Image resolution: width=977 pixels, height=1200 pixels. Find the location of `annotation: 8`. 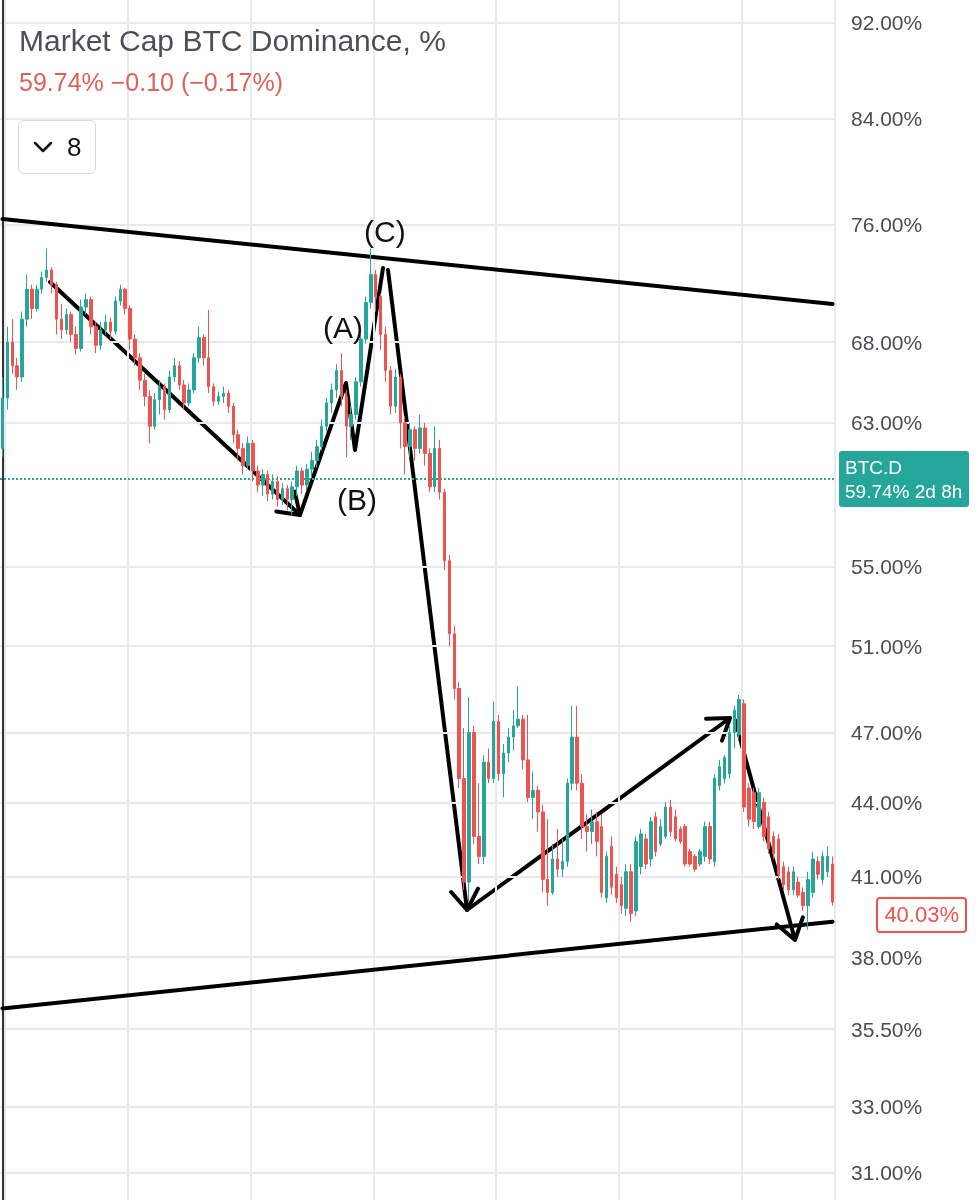

annotation: 8 is located at coordinates (74, 147).